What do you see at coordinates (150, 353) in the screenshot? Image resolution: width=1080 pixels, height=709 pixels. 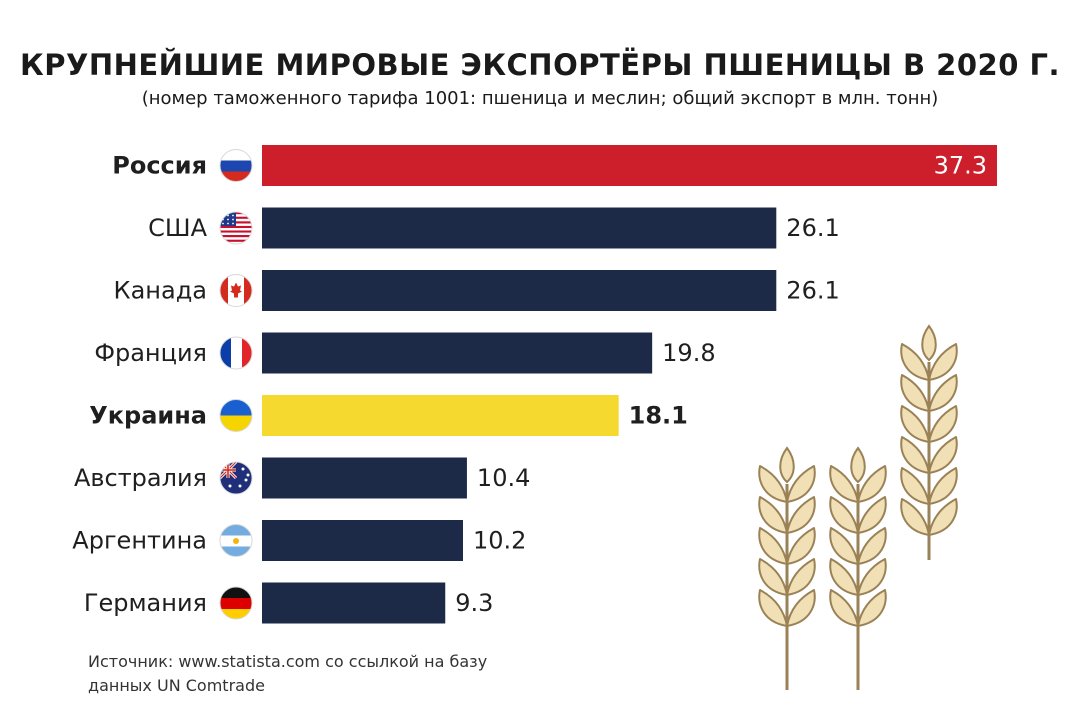 I see `category-label: Франция` at bounding box center [150, 353].